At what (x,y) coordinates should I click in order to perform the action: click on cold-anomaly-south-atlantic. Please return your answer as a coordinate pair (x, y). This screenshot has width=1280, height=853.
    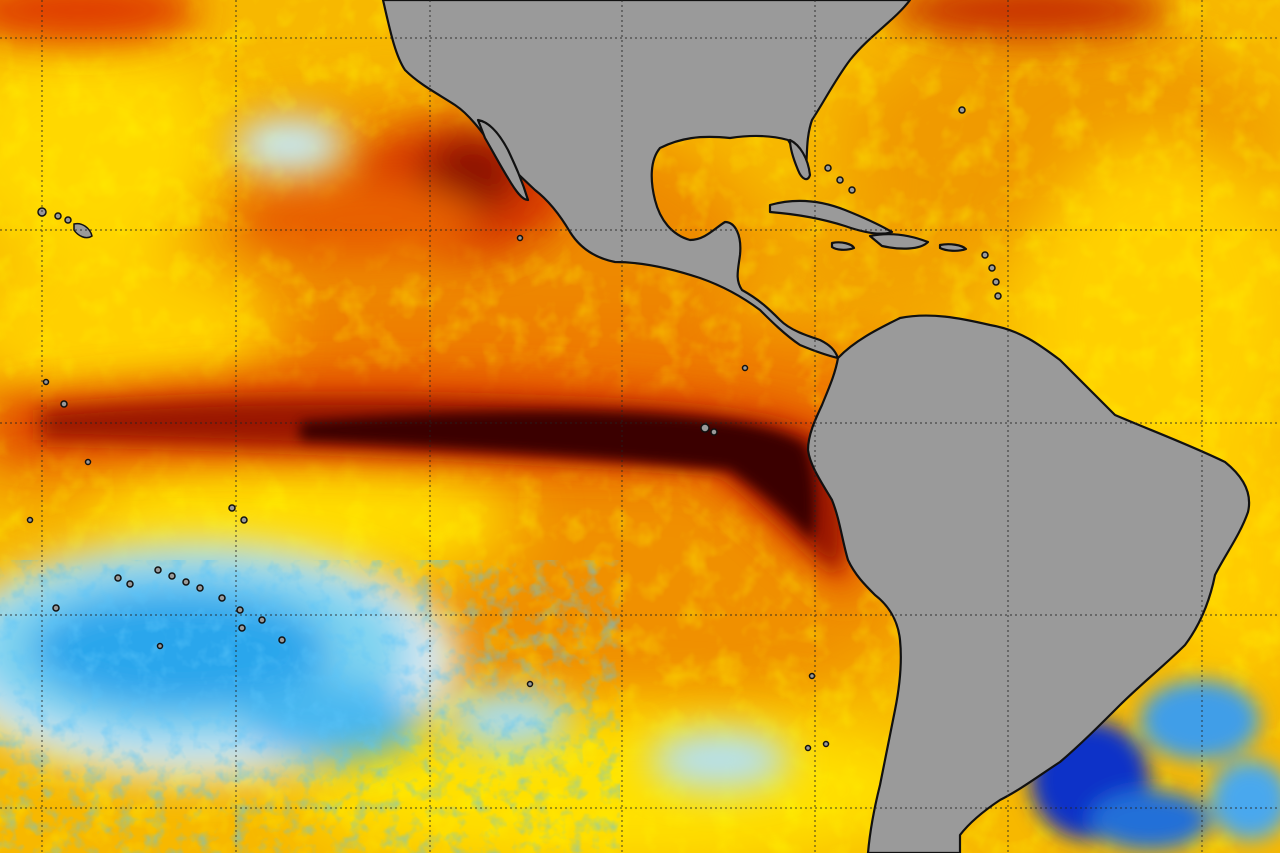
    Looking at the image, I should click on (1155, 765).